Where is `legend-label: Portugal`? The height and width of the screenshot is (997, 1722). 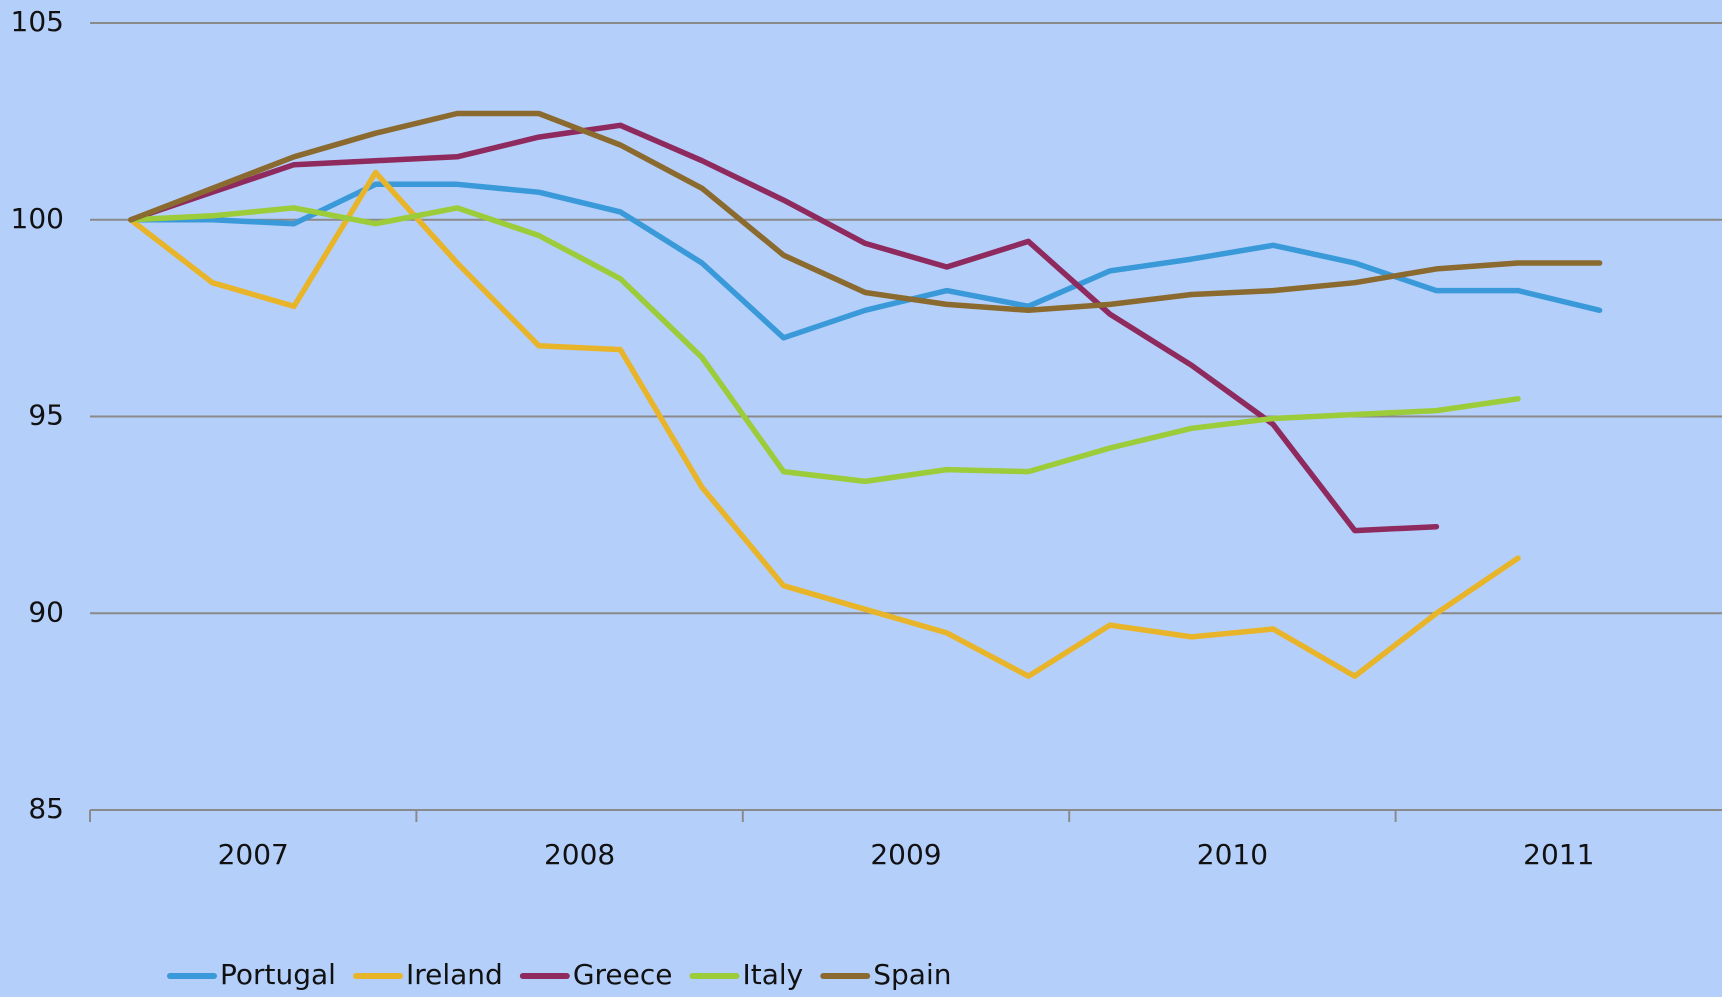 legend-label: Portugal is located at coordinates (278, 974).